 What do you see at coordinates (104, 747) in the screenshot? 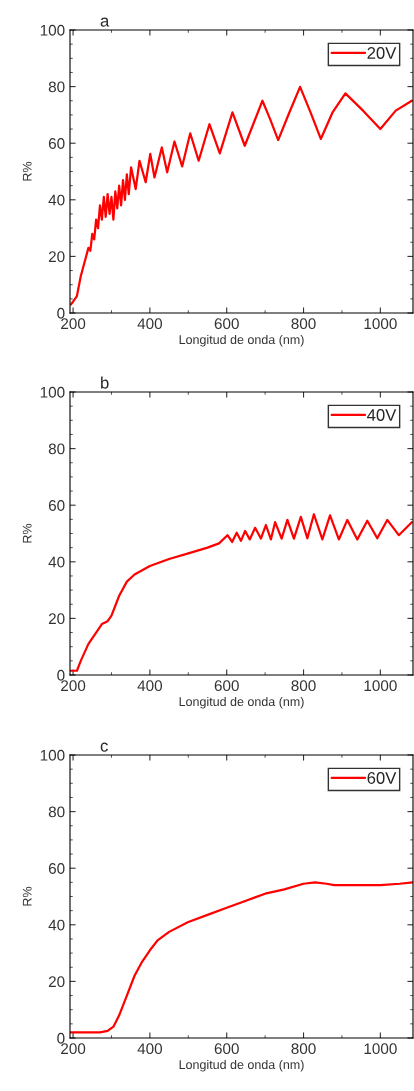
I see `chart-title: c` at bounding box center [104, 747].